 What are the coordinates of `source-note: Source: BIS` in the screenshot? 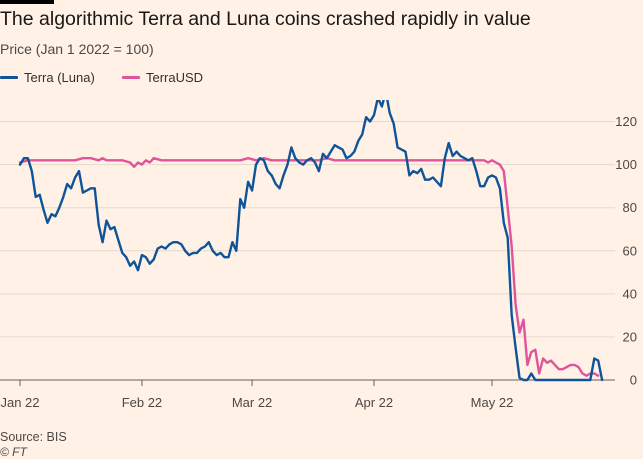 It's located at (33, 437).